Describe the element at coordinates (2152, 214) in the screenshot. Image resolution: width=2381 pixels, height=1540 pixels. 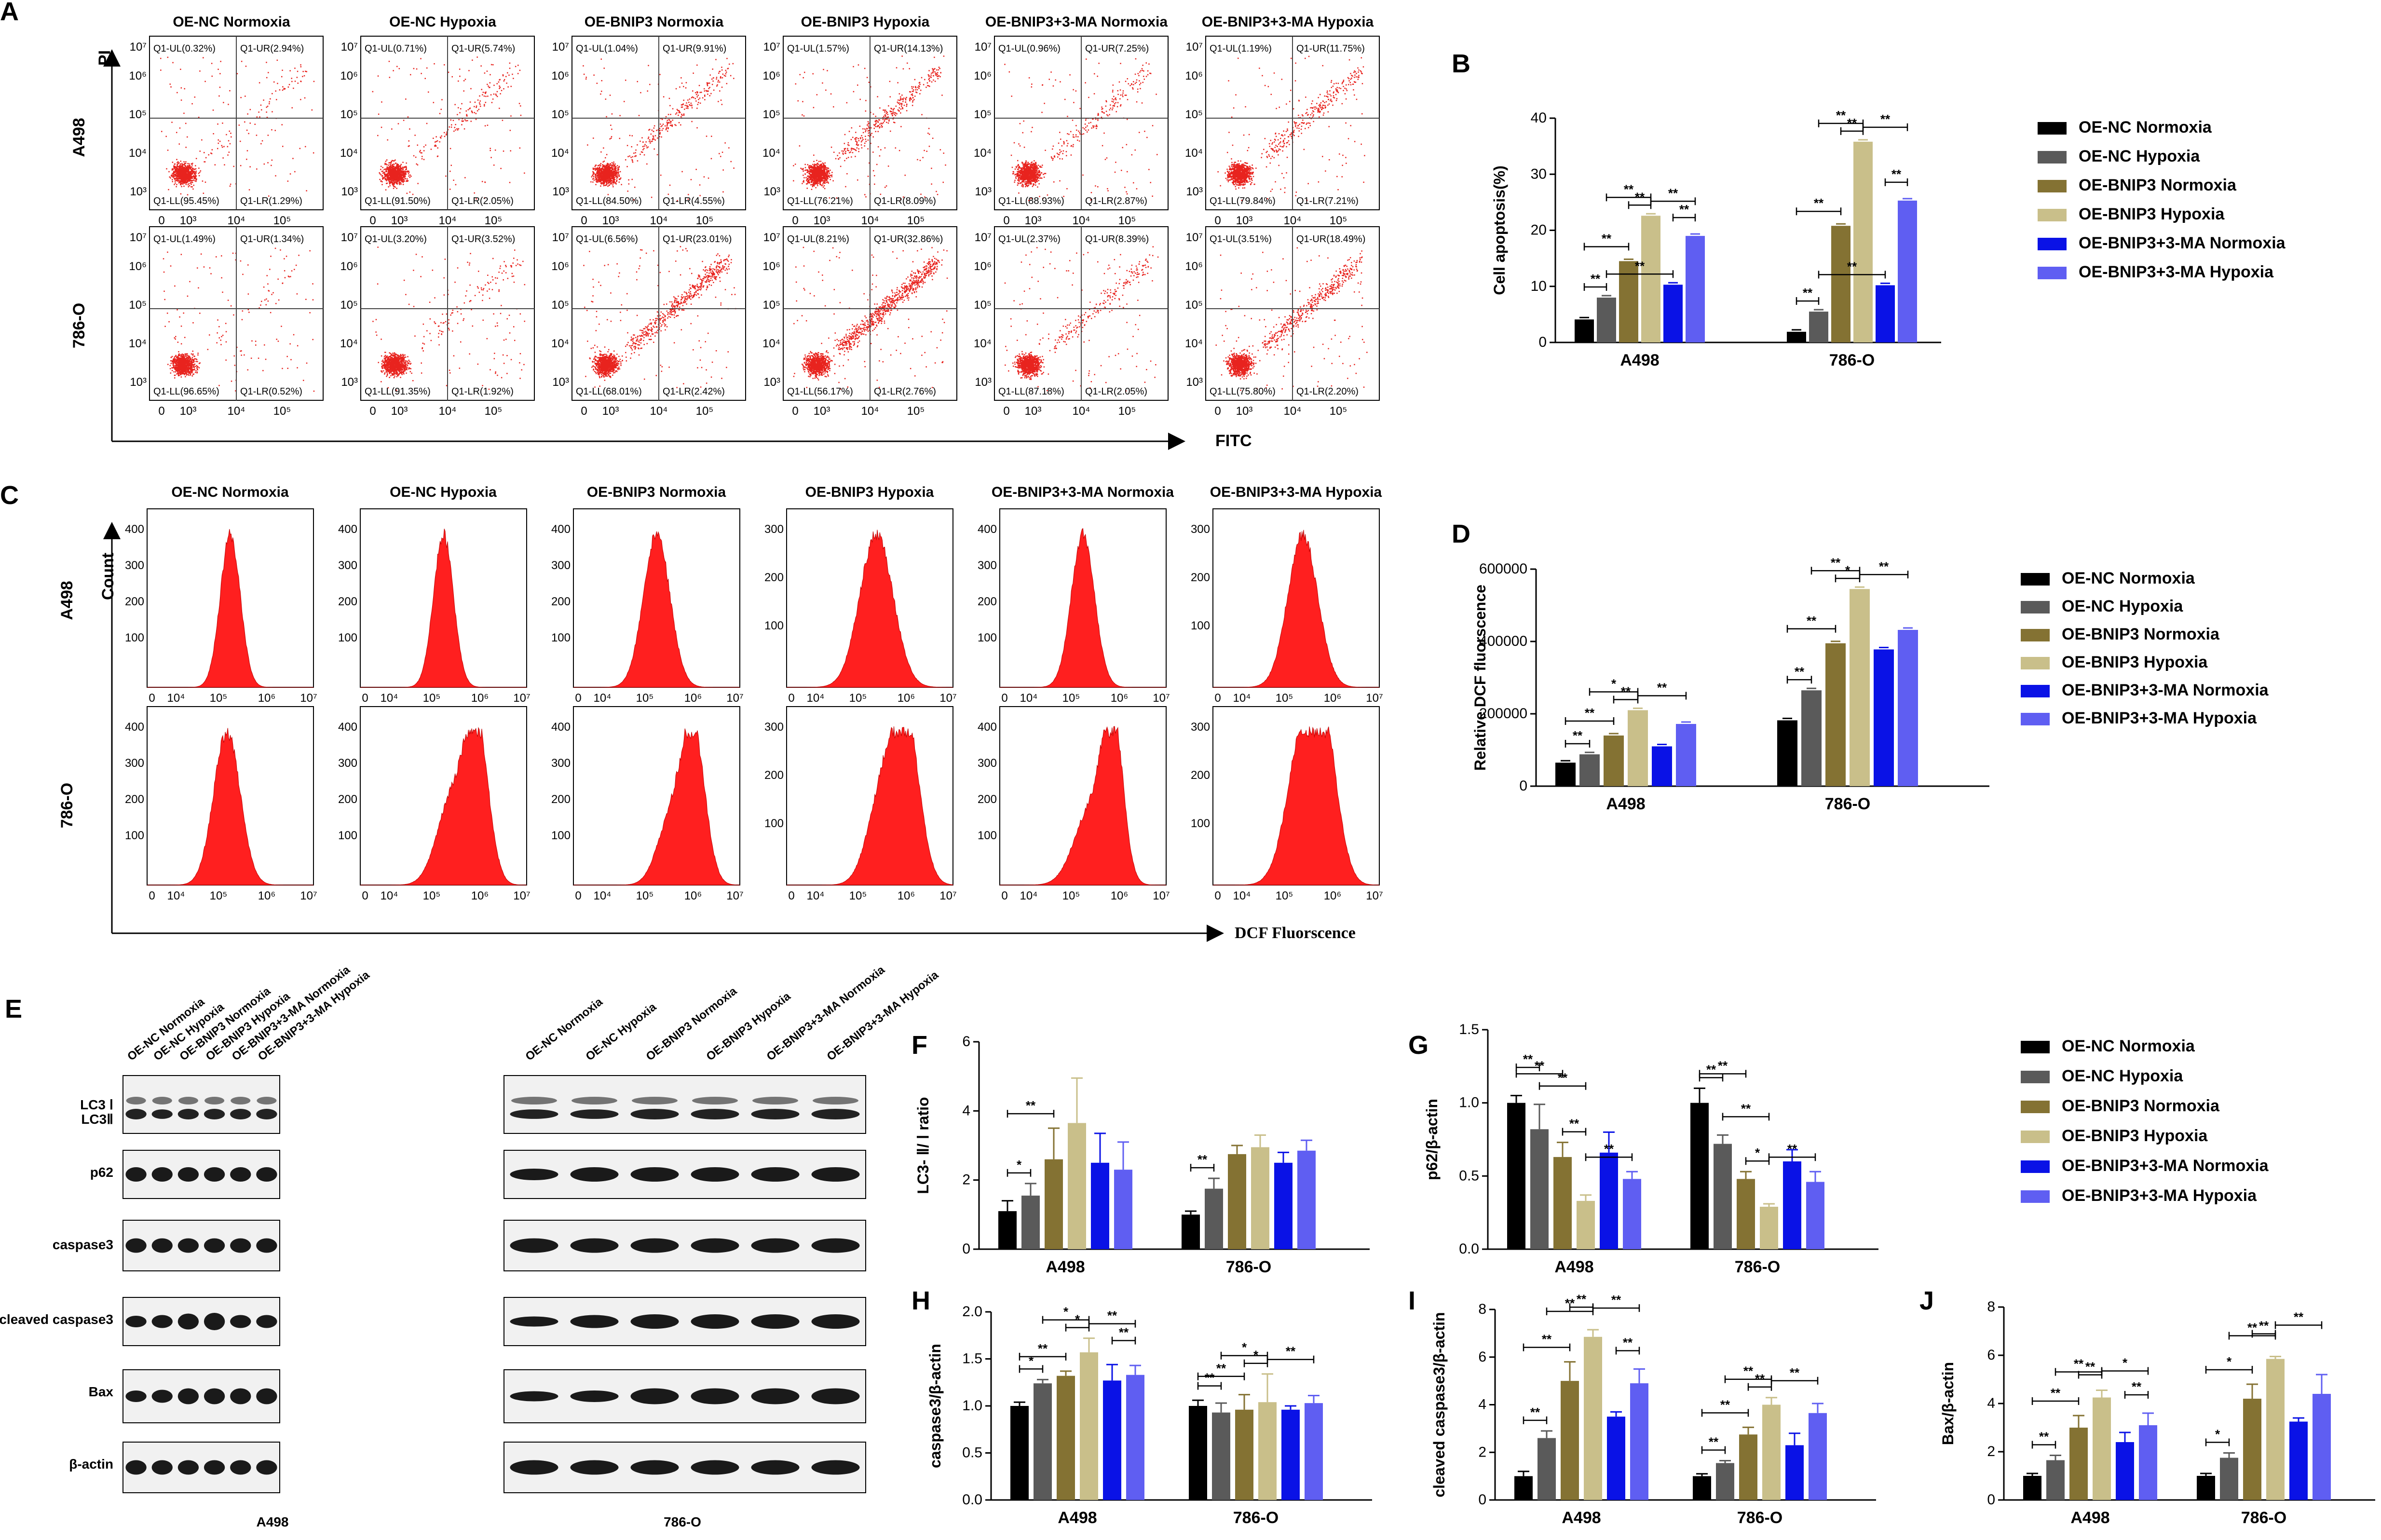
I see `legend-label: OE-BNIP3 Hypoxia` at that location.